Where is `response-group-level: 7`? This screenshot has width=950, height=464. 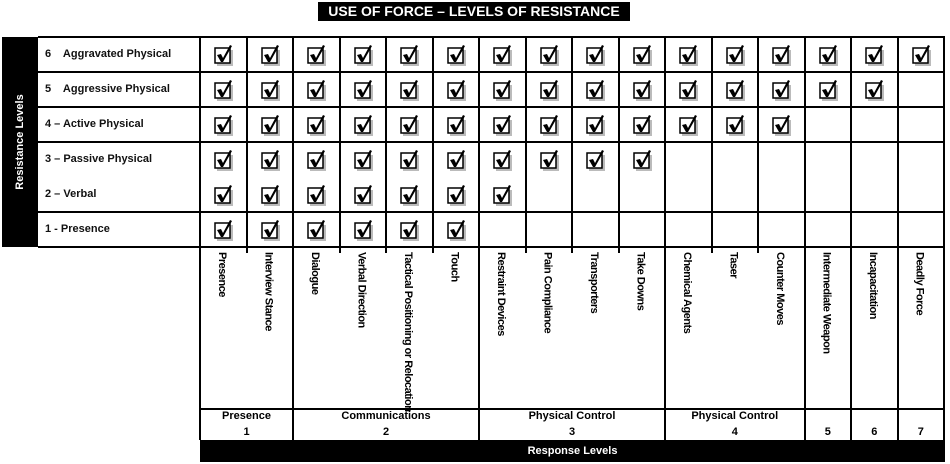 response-group-level: 7 is located at coordinates (920, 432).